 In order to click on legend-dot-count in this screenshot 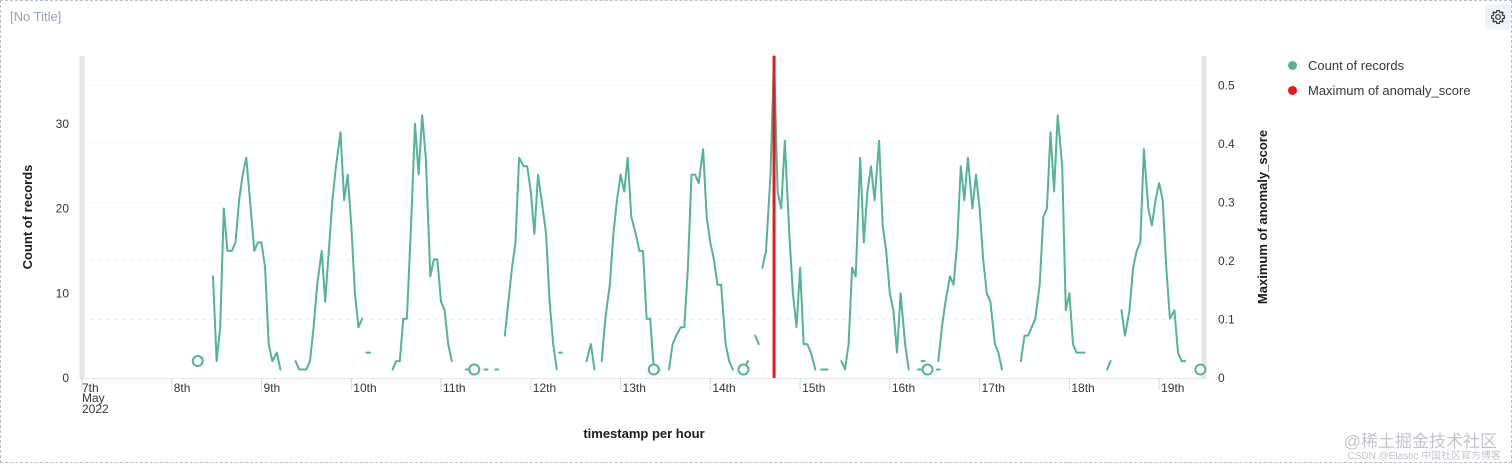, I will do `click(1292, 65)`.